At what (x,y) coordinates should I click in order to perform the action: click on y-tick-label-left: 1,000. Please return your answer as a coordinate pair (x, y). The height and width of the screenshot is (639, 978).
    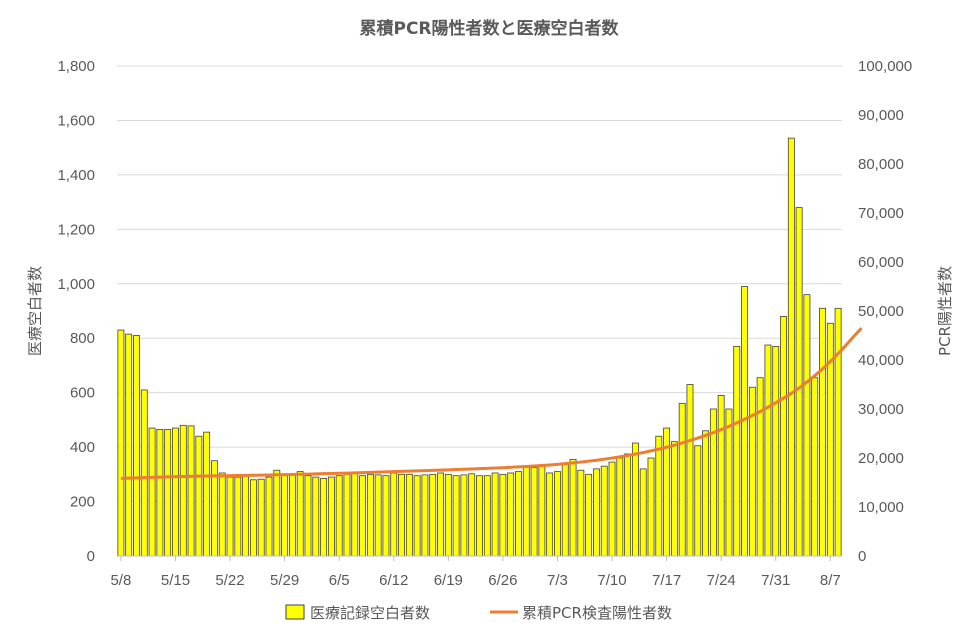
    Looking at the image, I should click on (76, 284).